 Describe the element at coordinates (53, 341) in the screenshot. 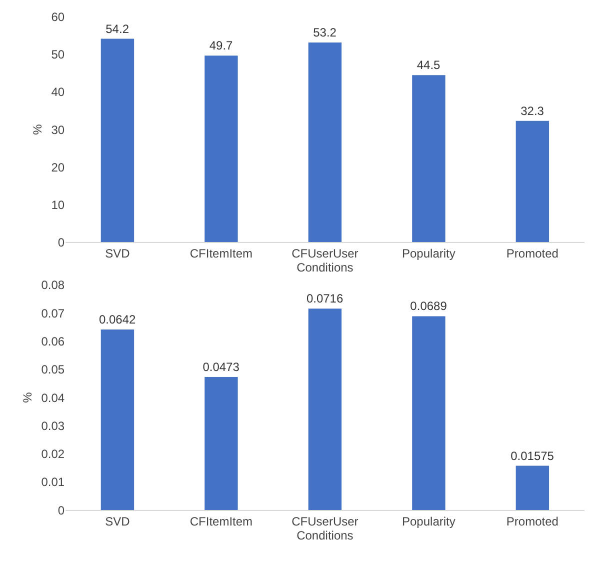

I see `y-tick-label: 0.06` at that location.